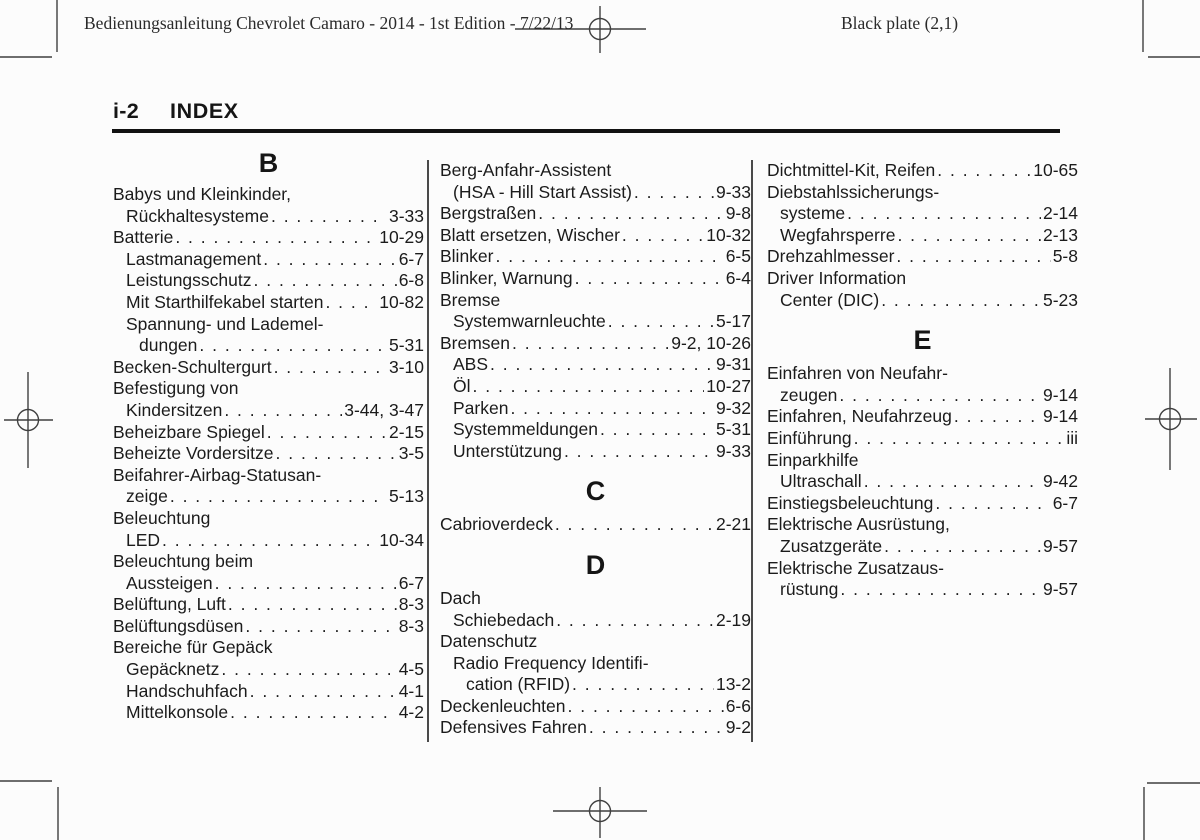 The height and width of the screenshot is (840, 1200). Describe the element at coordinates (193, 647) in the screenshot. I see `index-entry-line: Bereiche für Gepäck` at that location.